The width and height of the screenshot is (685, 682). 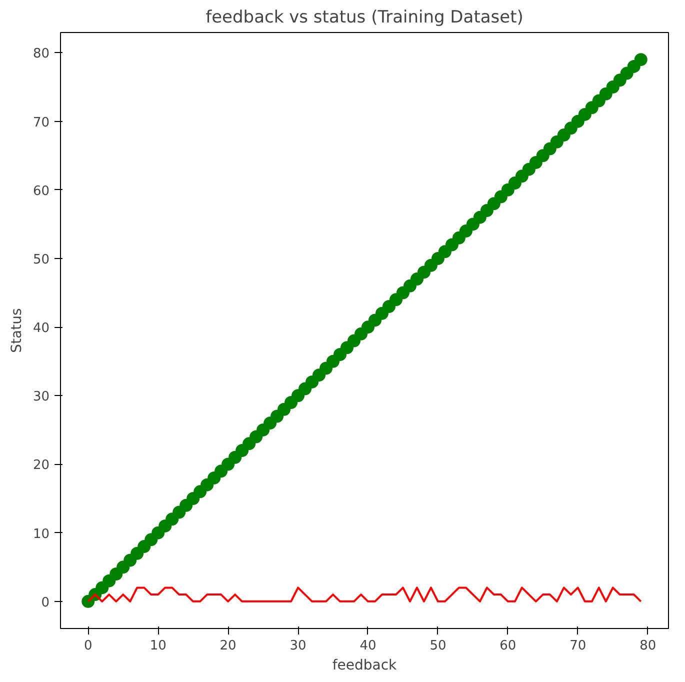 I want to click on x-tick-label: 70, so click(x=578, y=646).